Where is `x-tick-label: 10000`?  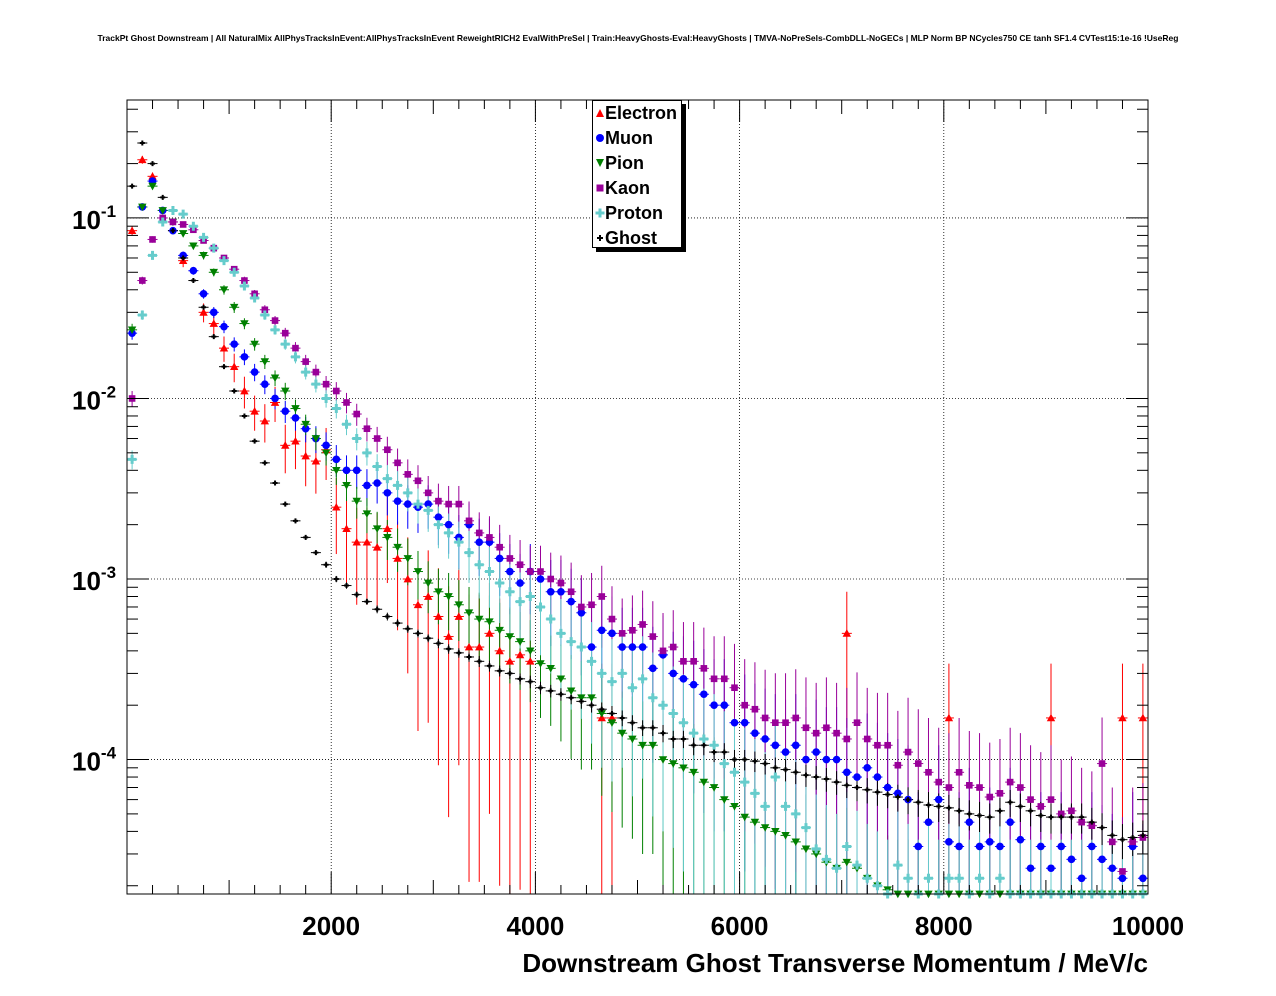 x-tick-label: 10000 is located at coordinates (1148, 926).